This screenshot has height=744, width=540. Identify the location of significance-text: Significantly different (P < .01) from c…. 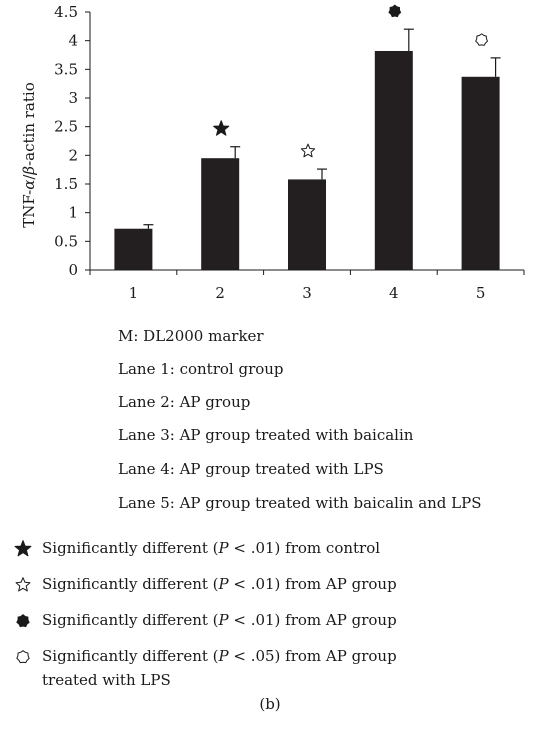
(282, 548).